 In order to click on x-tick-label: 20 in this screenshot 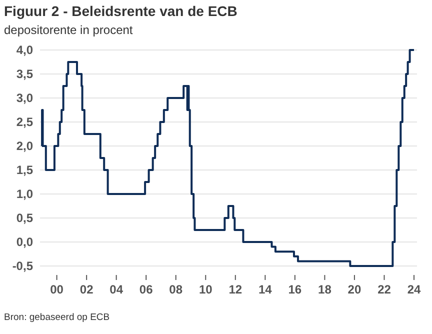, I will do `click(355, 289)`.